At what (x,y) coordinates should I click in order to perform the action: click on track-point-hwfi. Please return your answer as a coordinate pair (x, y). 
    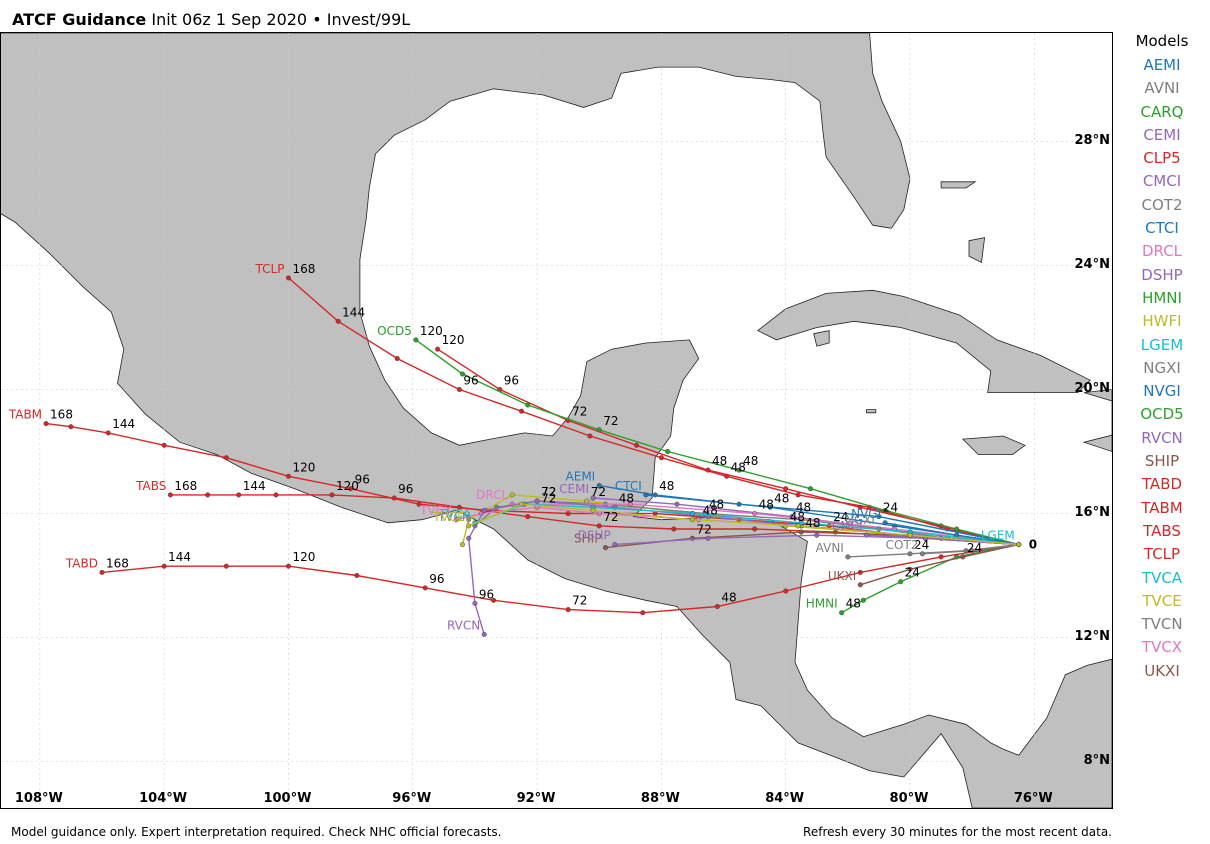
    Looking at the image, I should click on (469, 520).